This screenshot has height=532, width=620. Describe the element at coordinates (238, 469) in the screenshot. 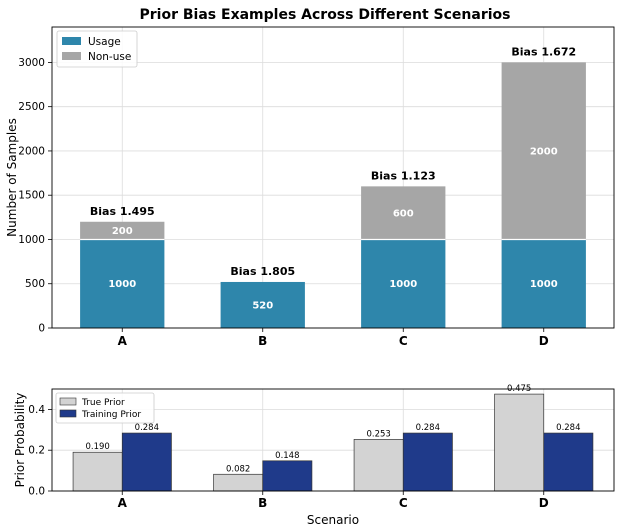

I see `bar-value-label: 0.082` at that location.